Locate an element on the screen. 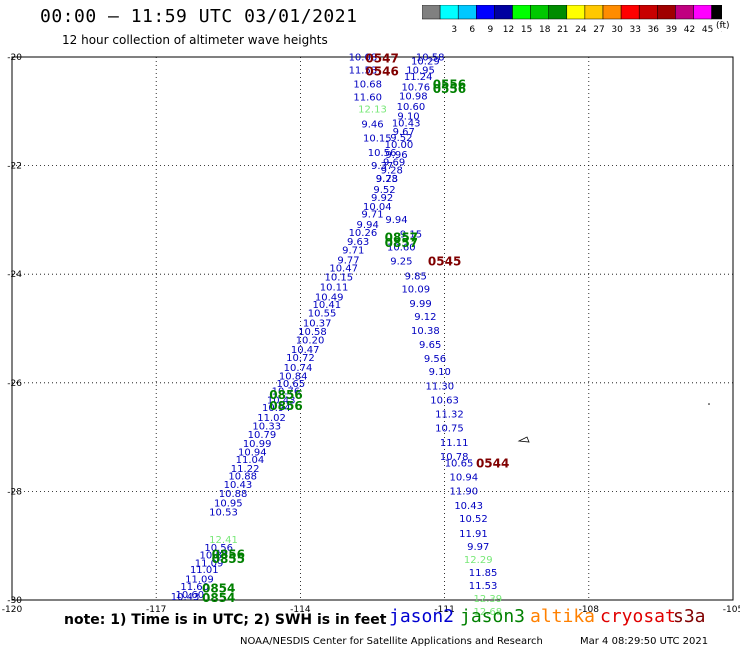 Image resolution: width=740 pixels, height=650 pixels. track-south-value: 11.85 is located at coordinates (483, 573).